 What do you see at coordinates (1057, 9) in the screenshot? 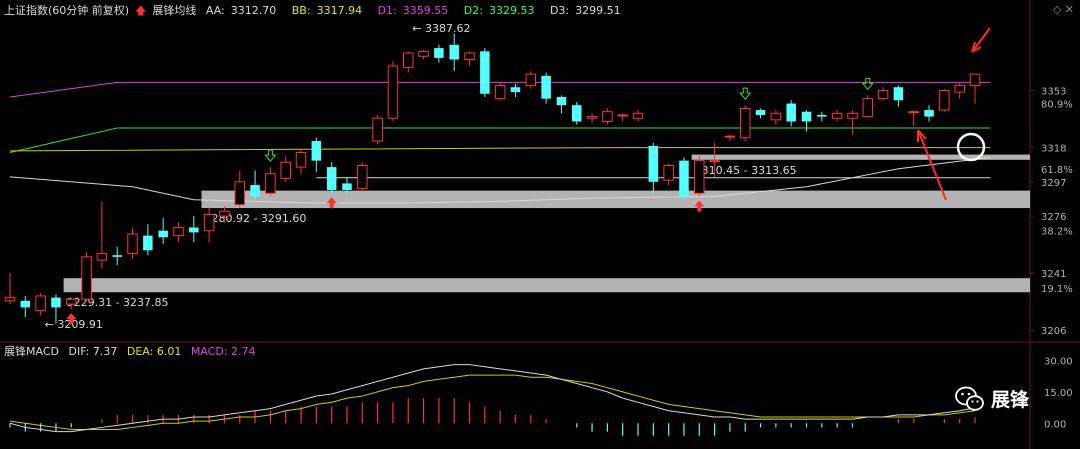
I see `diamond-icon: ◇` at bounding box center [1057, 9].